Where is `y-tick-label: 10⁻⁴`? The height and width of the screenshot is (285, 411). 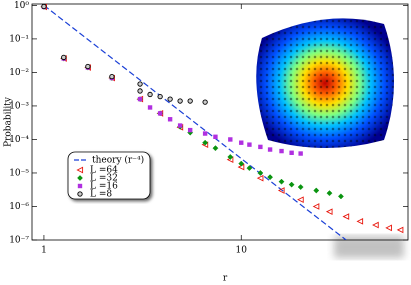 y-tick-label: 10⁻⁴ is located at coordinates (19, 140).